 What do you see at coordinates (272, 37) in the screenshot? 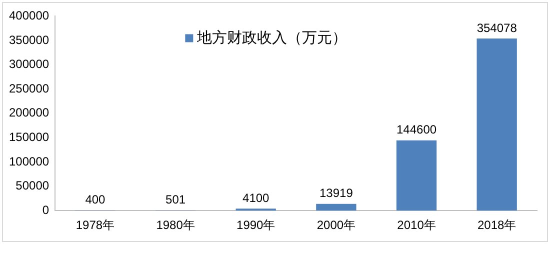
I see `legend-label: 地方财政收入（万元）` at bounding box center [272, 37].